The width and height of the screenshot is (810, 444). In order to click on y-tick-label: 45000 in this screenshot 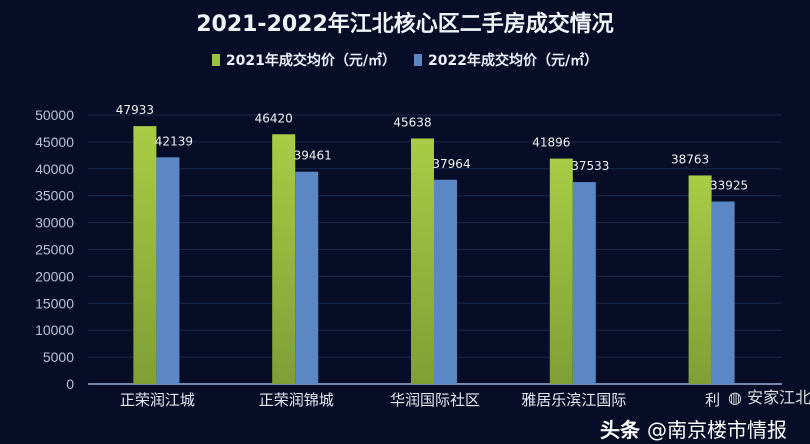, I will do `click(54, 142)`.